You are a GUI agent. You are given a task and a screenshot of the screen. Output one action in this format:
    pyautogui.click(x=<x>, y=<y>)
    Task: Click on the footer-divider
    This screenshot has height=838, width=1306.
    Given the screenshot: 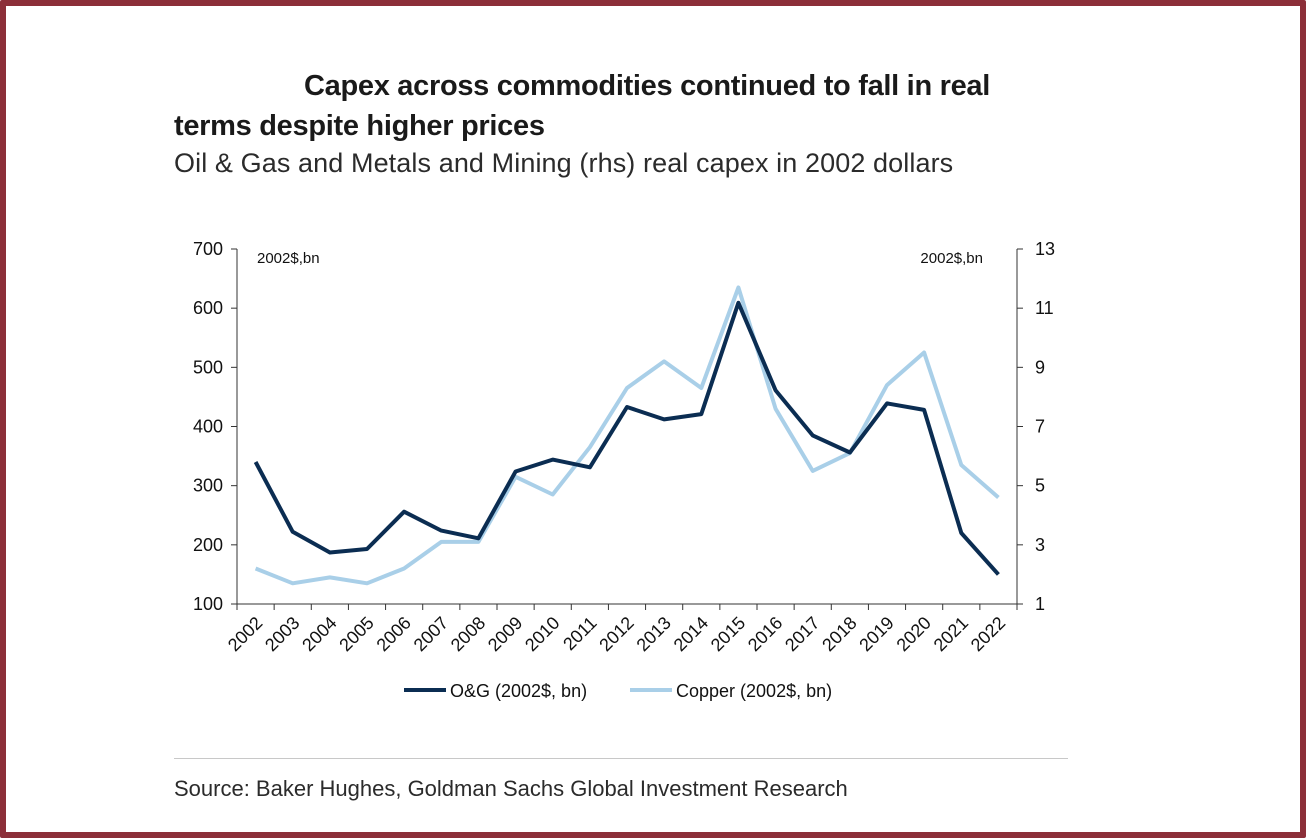 What is the action you would take?
    pyautogui.click(x=621, y=758)
    